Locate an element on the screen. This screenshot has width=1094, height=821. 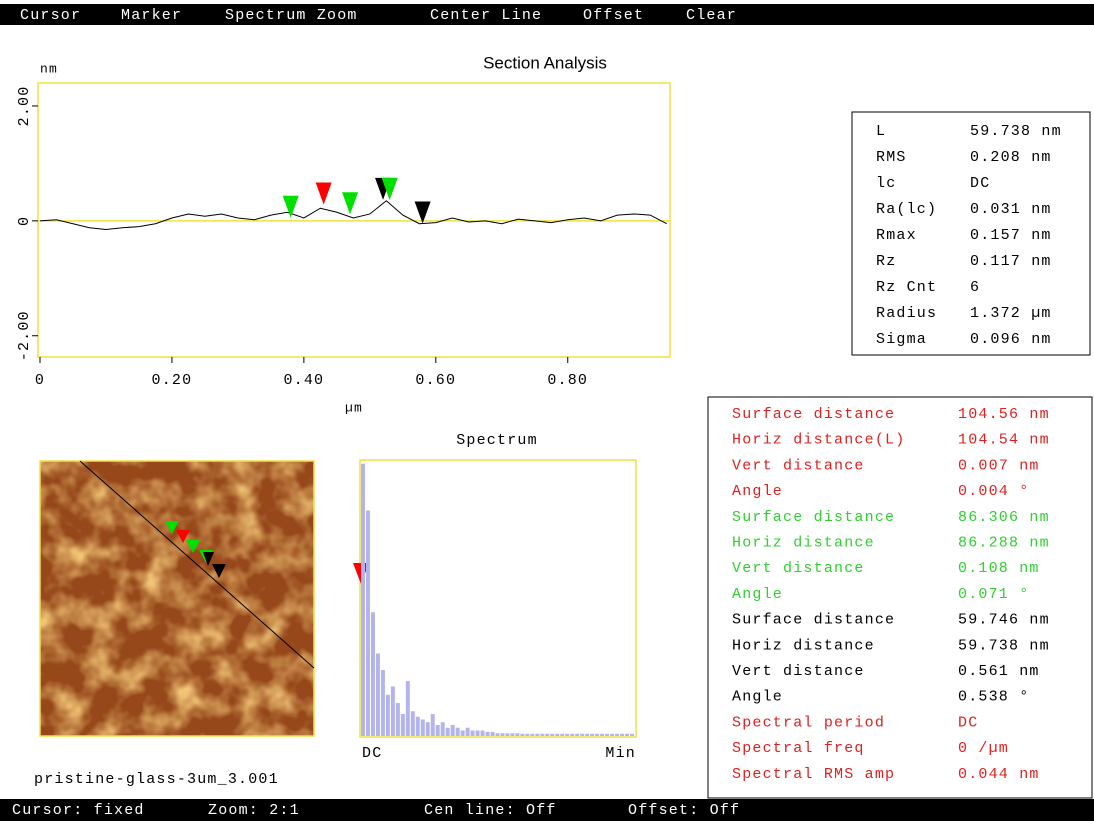
stat-value: 0.096 nm is located at coordinates (1011, 339).